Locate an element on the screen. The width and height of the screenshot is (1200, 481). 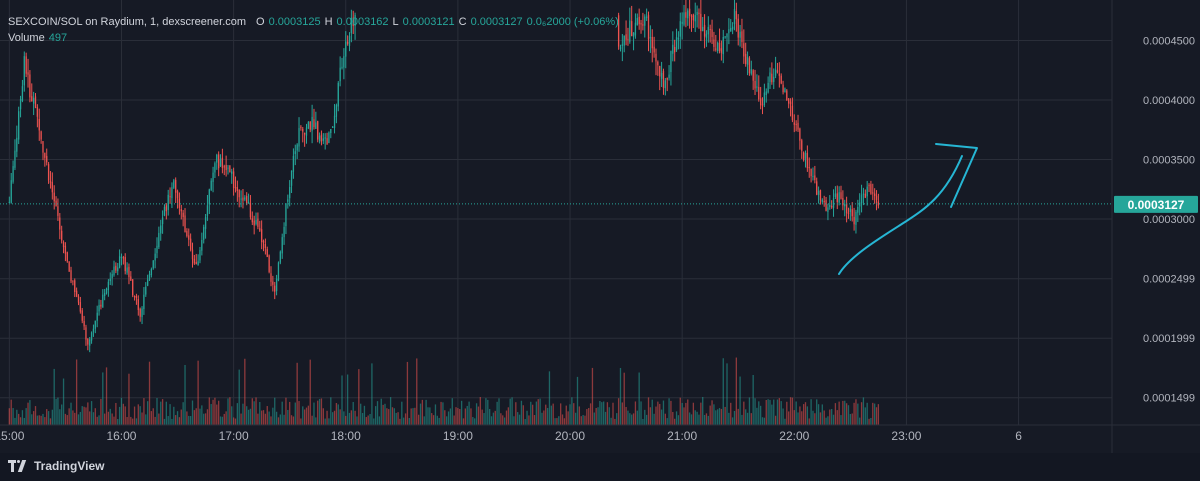
volume-label: Volume is located at coordinates (26, 38).